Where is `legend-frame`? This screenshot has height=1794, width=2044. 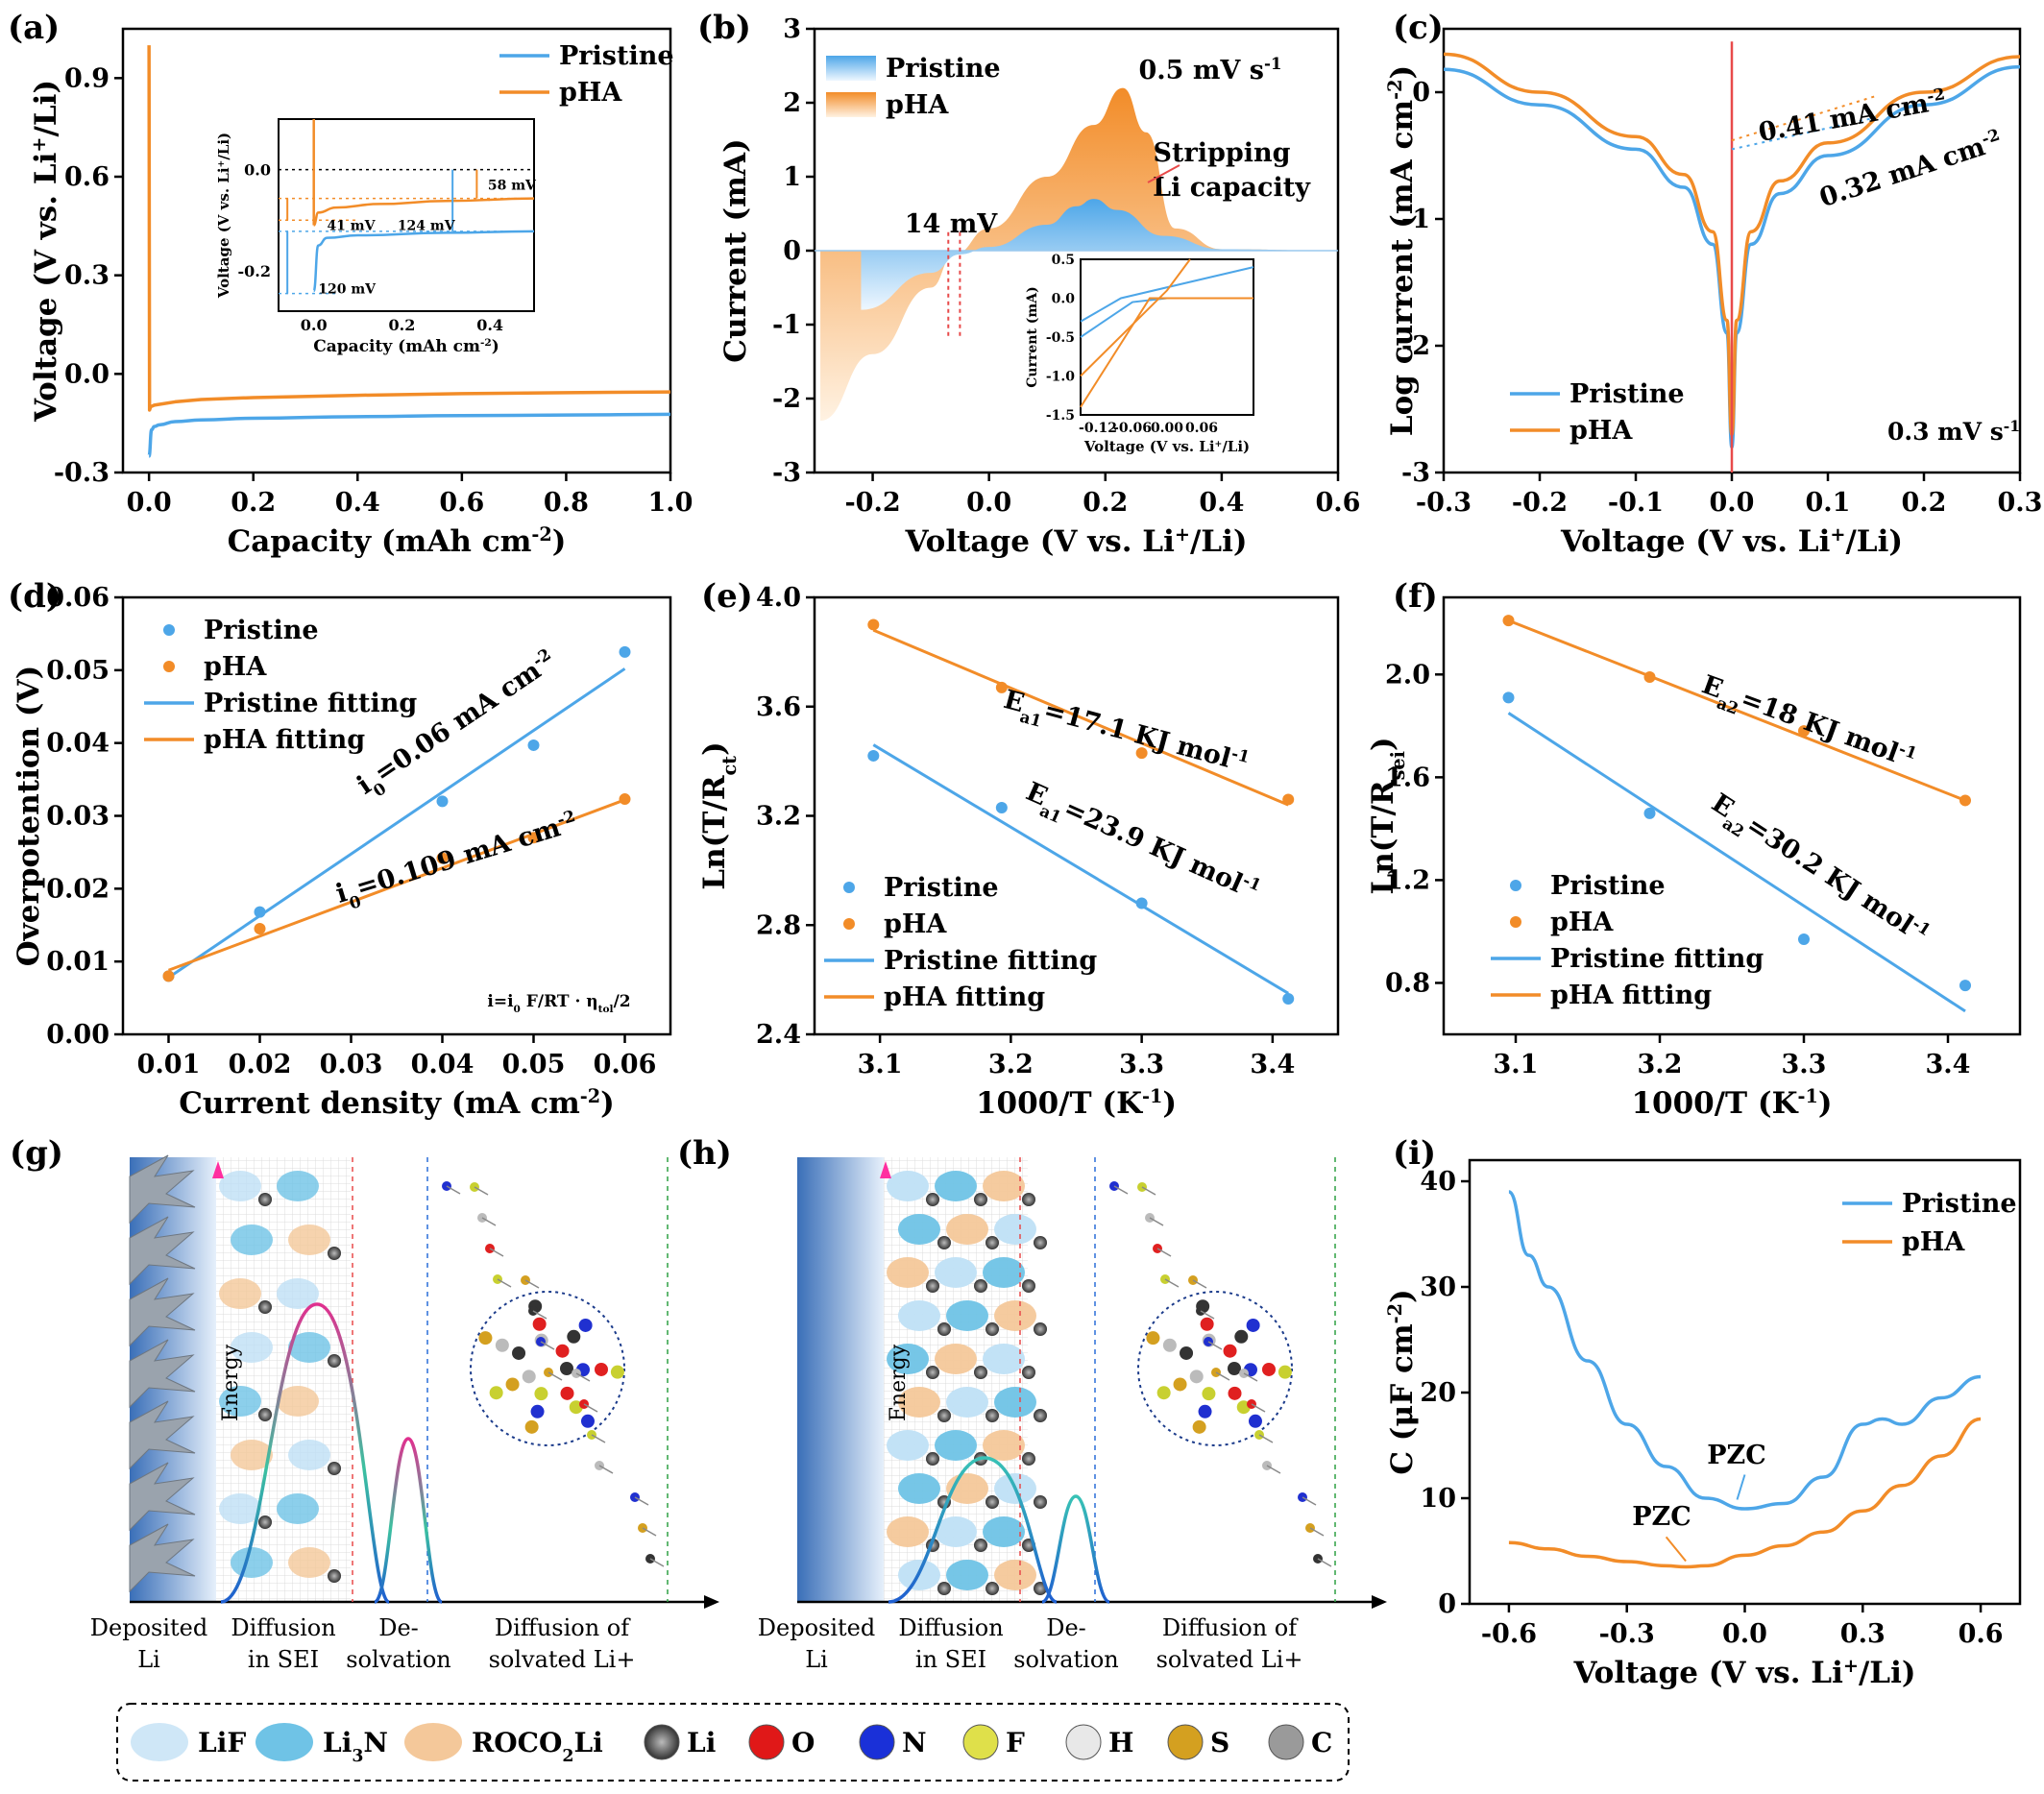 legend-frame is located at coordinates (733, 1743).